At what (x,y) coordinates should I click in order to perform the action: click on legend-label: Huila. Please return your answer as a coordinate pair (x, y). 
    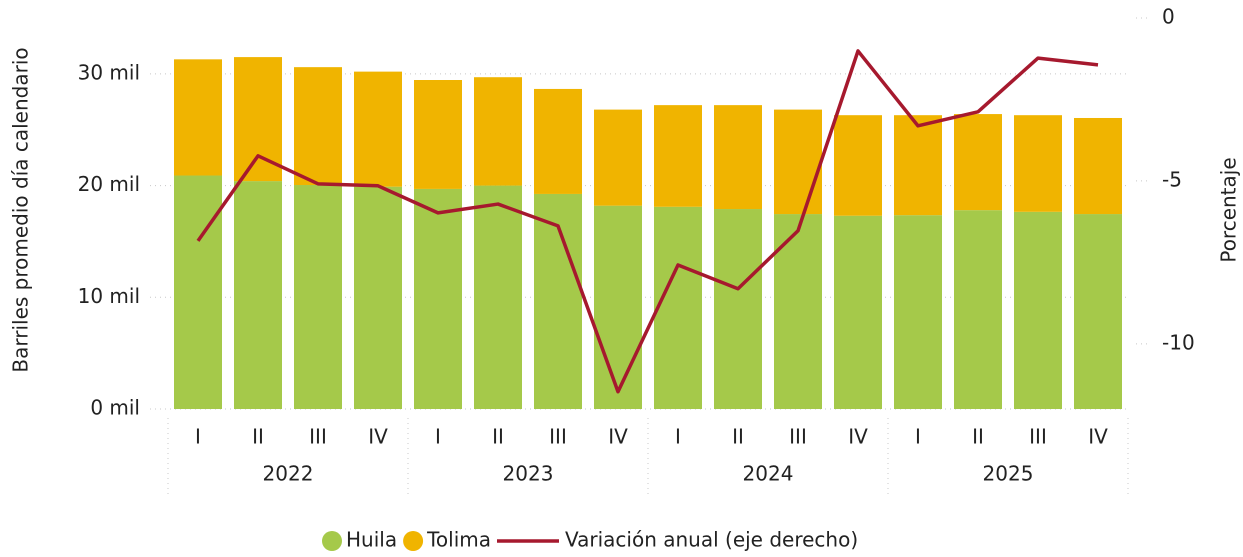
    Looking at the image, I should click on (371, 540).